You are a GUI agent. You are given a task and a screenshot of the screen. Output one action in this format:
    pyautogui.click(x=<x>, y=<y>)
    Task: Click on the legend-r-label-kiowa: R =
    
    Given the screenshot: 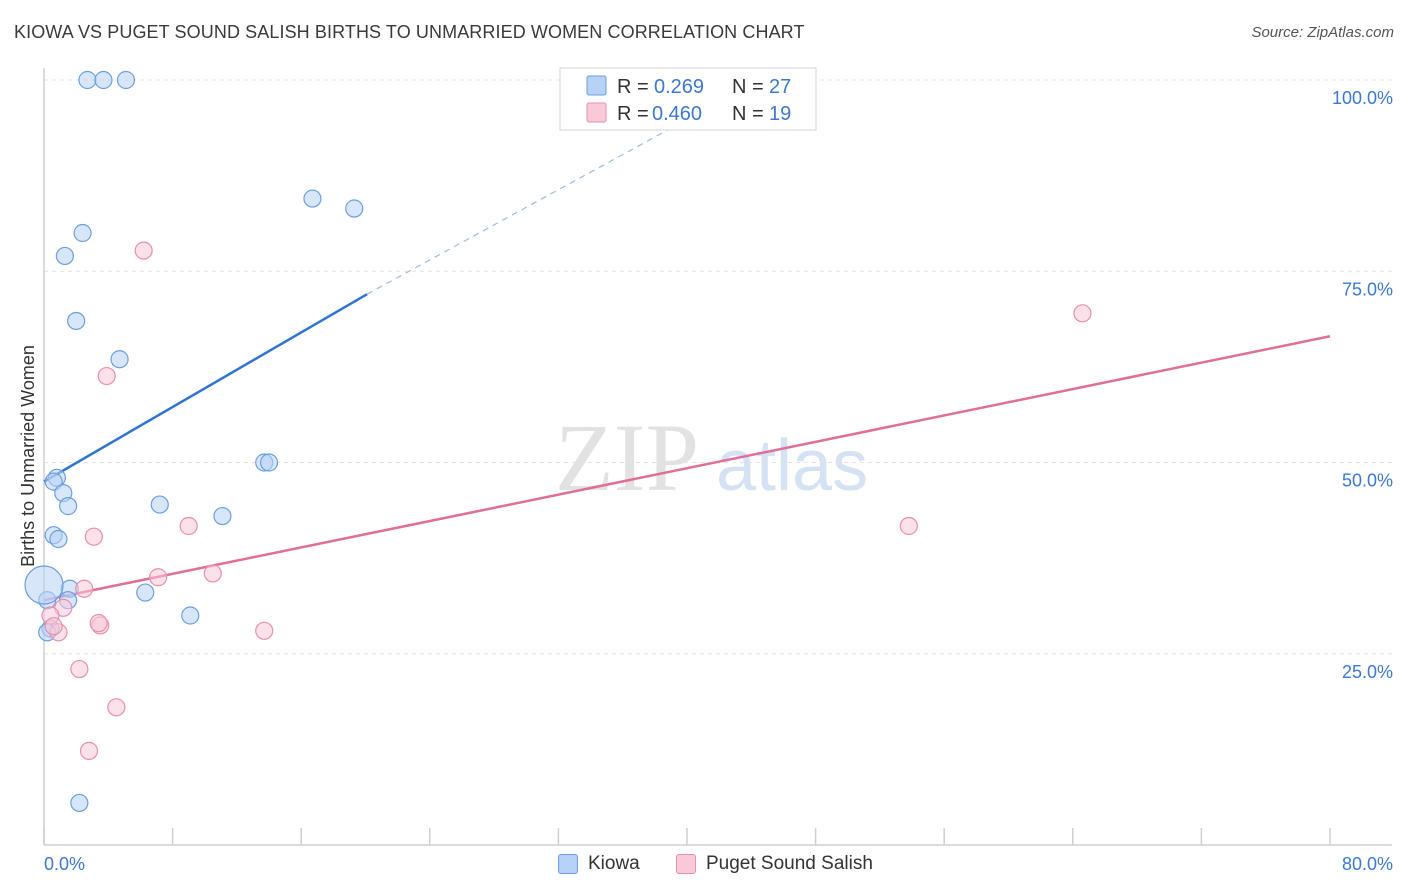 What is the action you would take?
    pyautogui.click(x=633, y=87)
    